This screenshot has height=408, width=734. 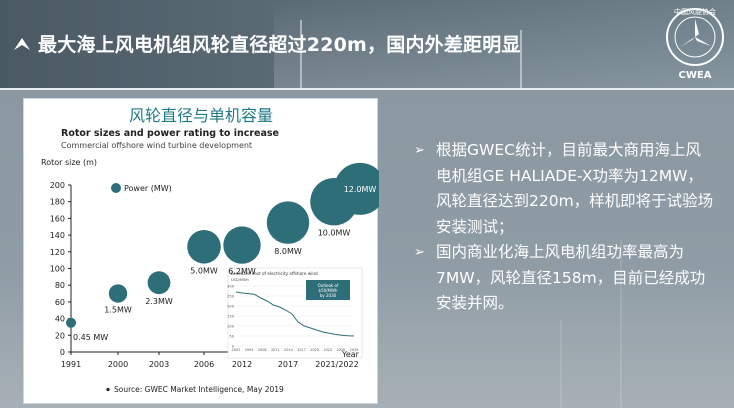 I want to click on title-row: 最大海上风电机组风轮直径超过220m，国内外差距明显, so click(x=266, y=43).